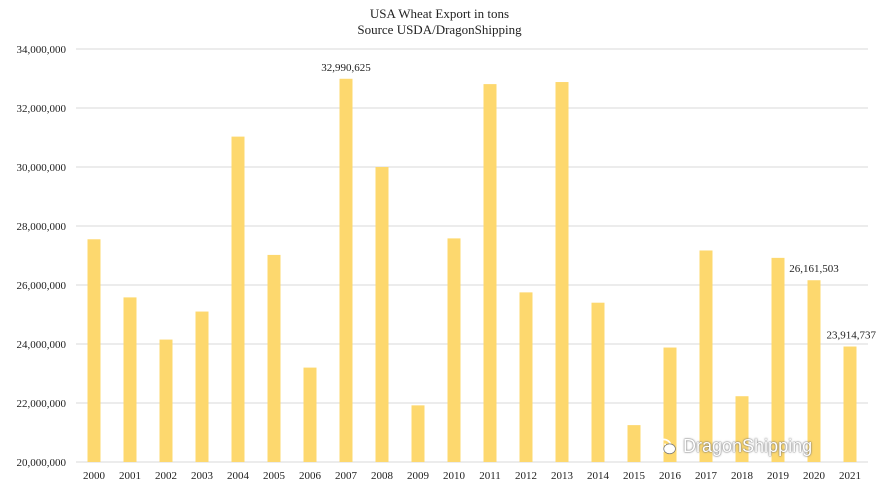 The image size is (879, 488). What do you see at coordinates (346, 270) in the screenshot?
I see `bar-2007` at bounding box center [346, 270].